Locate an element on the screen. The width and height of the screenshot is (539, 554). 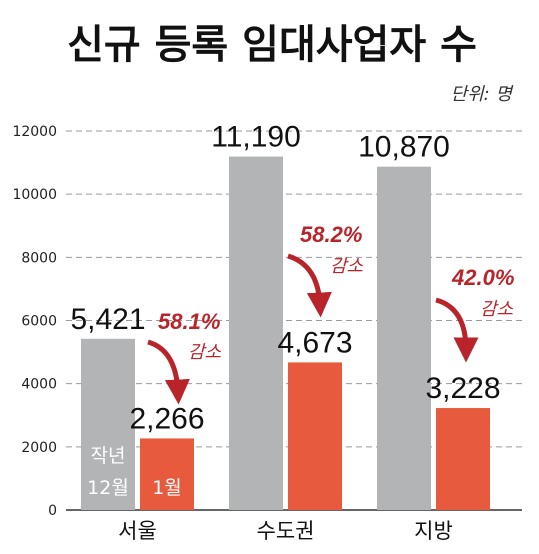
category-label: 수도권 is located at coordinates (286, 531).